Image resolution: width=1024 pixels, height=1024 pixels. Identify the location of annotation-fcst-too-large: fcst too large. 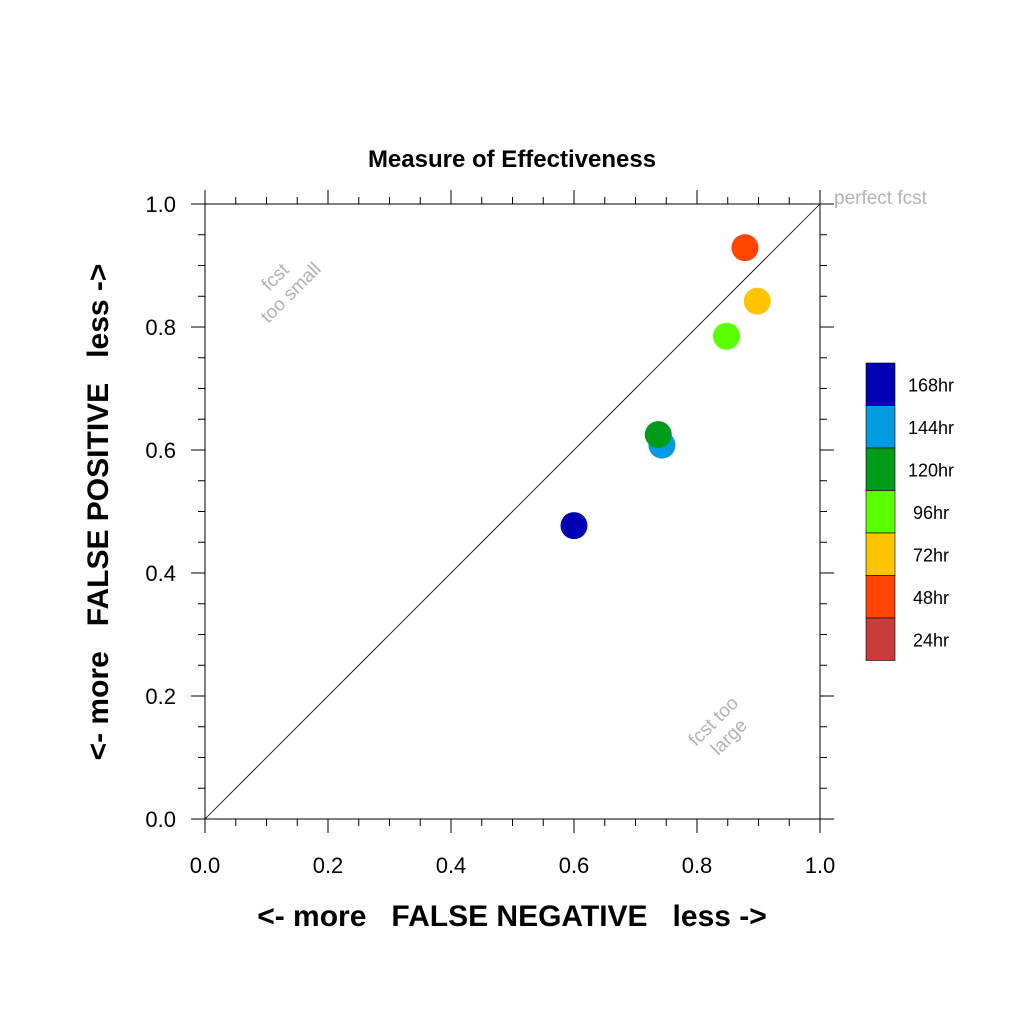
(718, 726).